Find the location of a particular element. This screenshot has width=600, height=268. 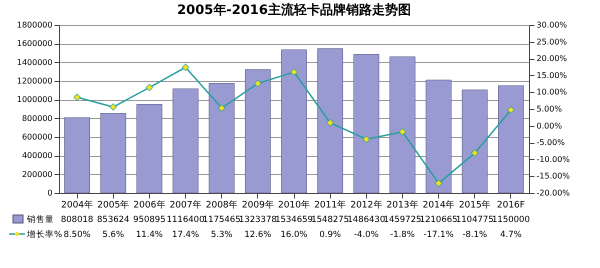

data-label: 1116400 is located at coordinates (185, 220).